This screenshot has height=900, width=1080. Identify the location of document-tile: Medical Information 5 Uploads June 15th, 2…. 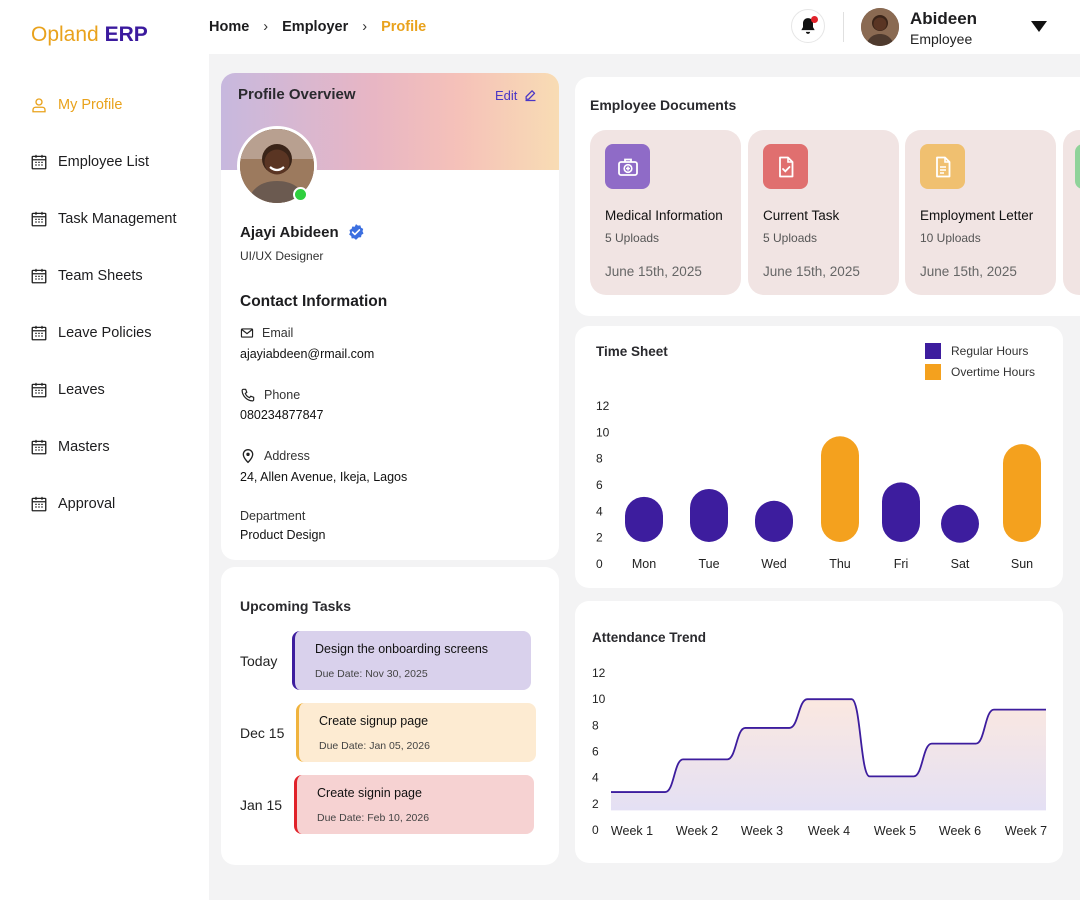
(665, 212).